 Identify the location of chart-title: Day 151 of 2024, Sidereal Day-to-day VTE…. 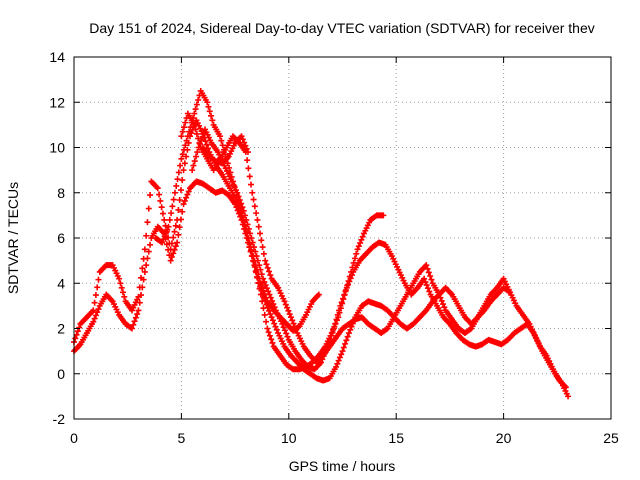
(342, 28).